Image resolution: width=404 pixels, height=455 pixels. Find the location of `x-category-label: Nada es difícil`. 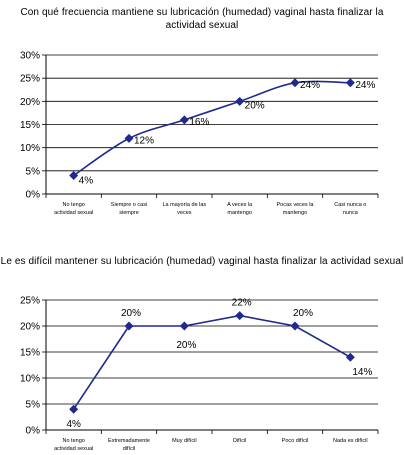

x-category-label: Nada es difícil is located at coordinates (350, 441).